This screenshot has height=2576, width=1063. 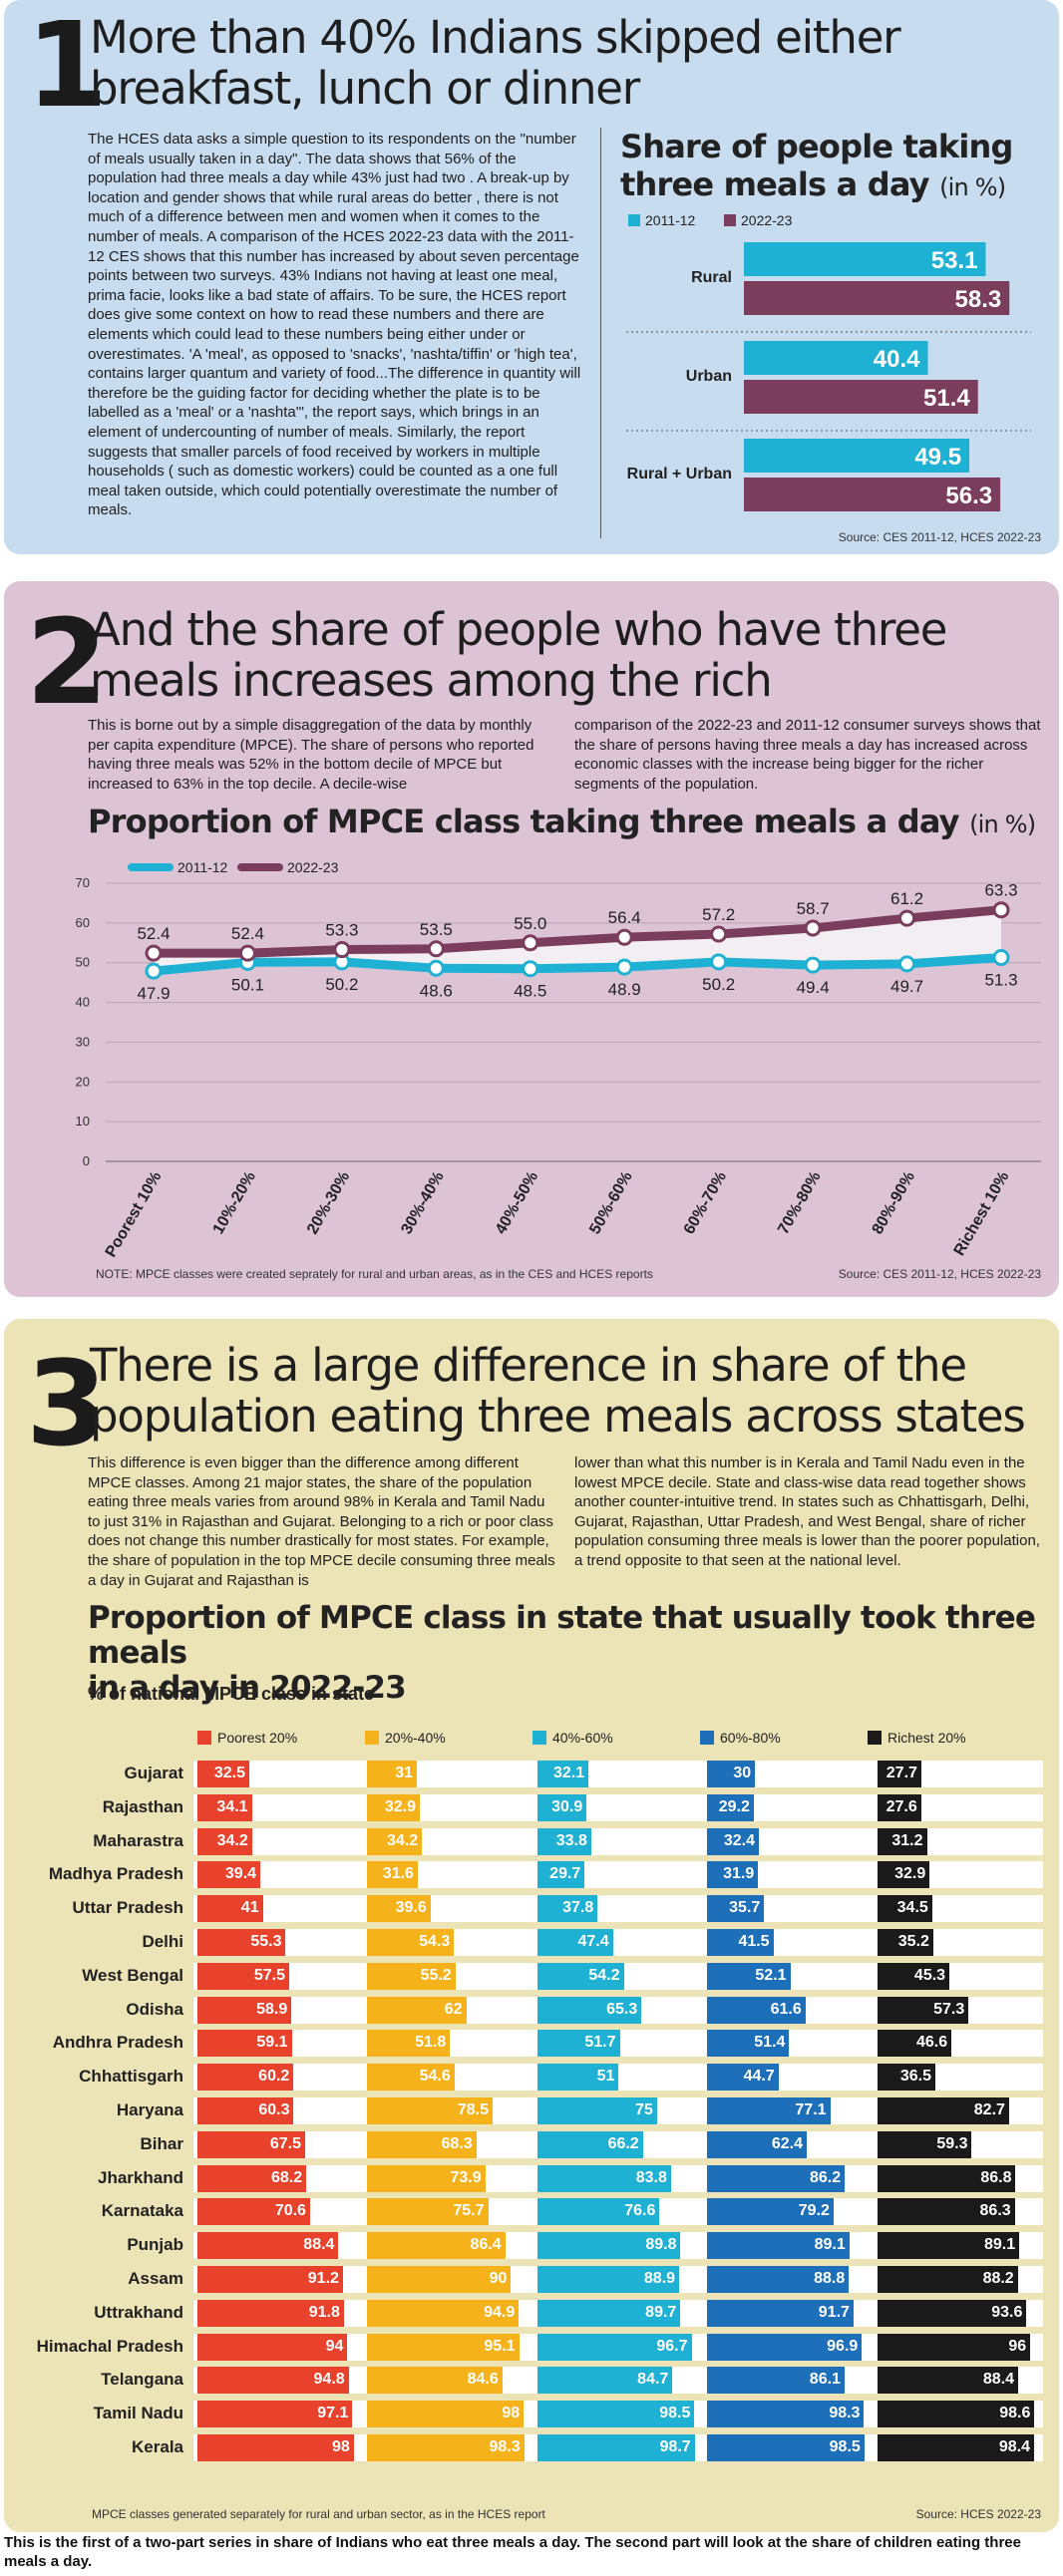 I want to click on state-bar-value: 65.3, so click(x=622, y=2009).